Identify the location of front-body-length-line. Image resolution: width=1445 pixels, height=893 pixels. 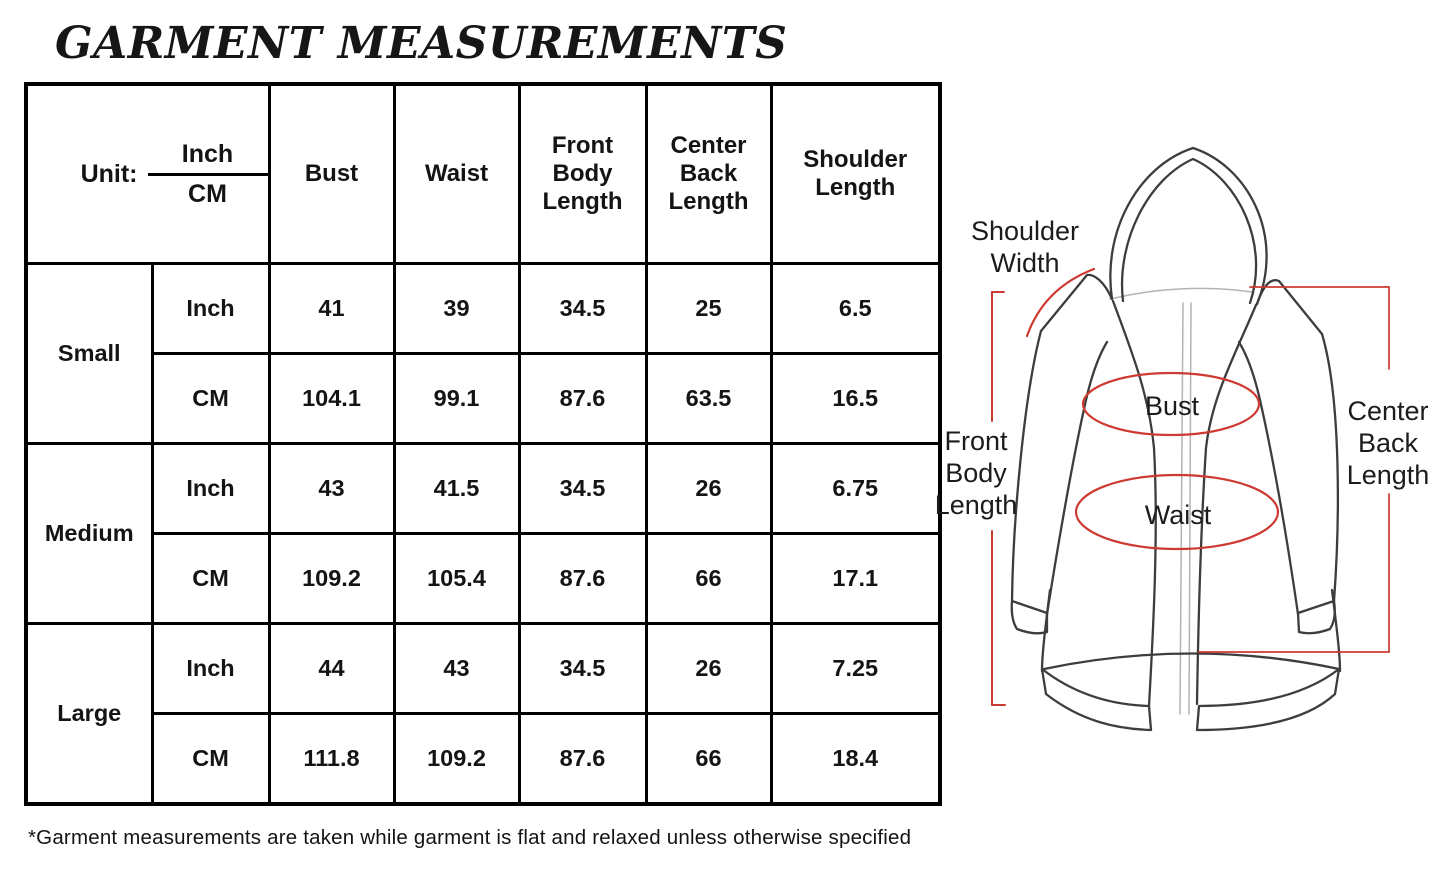
(998, 498).